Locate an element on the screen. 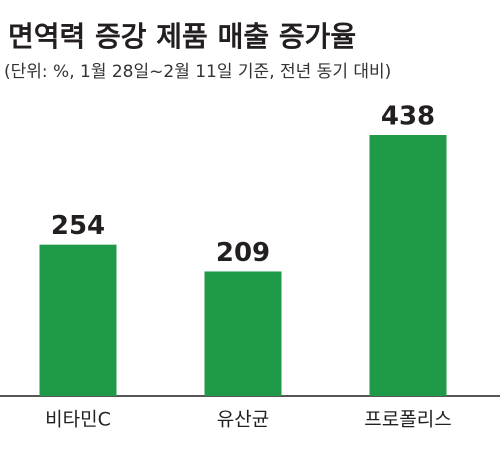 The height and width of the screenshot is (452, 500). chart-subtitle: (단위: %, 1월 28일~2월 11일 기준, 전년 동기 대비) is located at coordinates (197, 72).